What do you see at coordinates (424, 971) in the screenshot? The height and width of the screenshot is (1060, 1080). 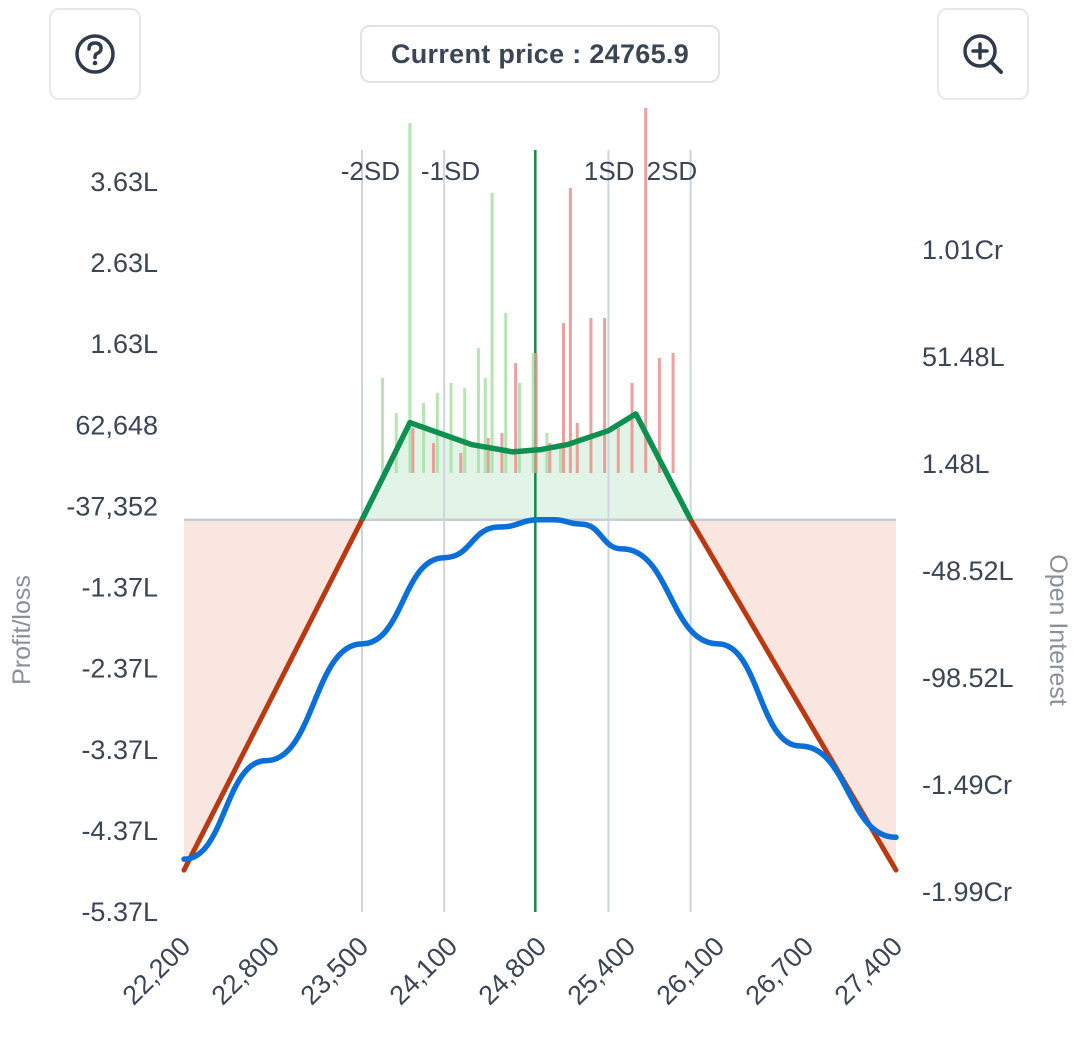 I see `x-tick-label: 24,100` at bounding box center [424, 971].